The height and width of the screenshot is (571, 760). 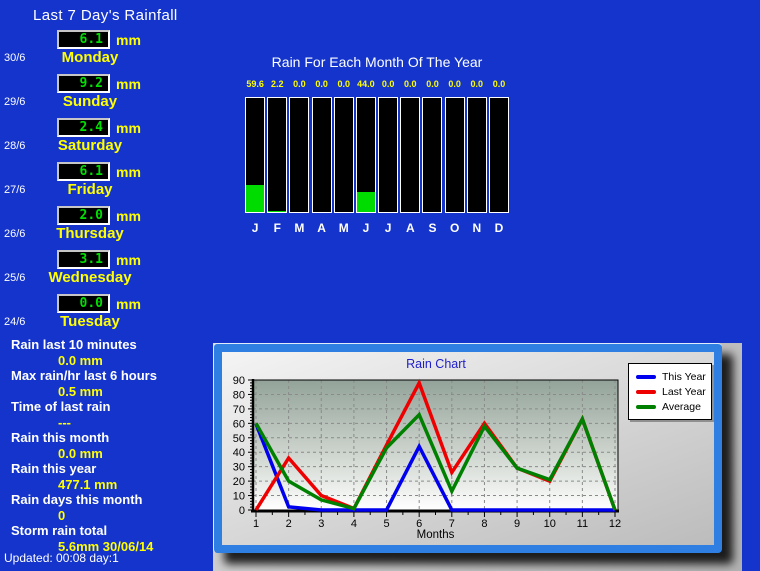 I want to click on day-name: Friday, so click(x=90, y=189).